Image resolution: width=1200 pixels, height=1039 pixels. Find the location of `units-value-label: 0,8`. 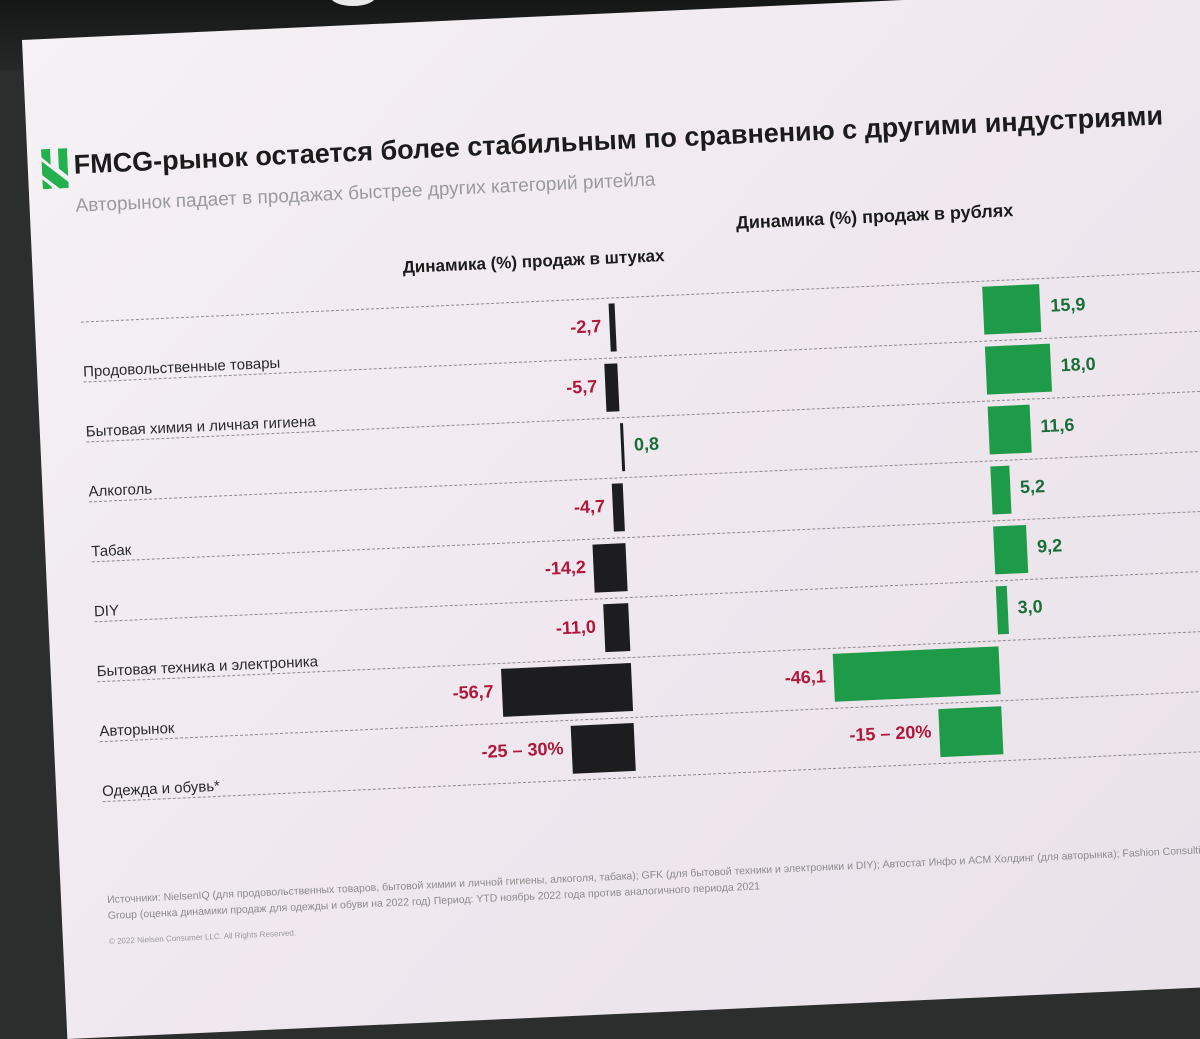

units-value-label: 0,8 is located at coordinates (646, 444).